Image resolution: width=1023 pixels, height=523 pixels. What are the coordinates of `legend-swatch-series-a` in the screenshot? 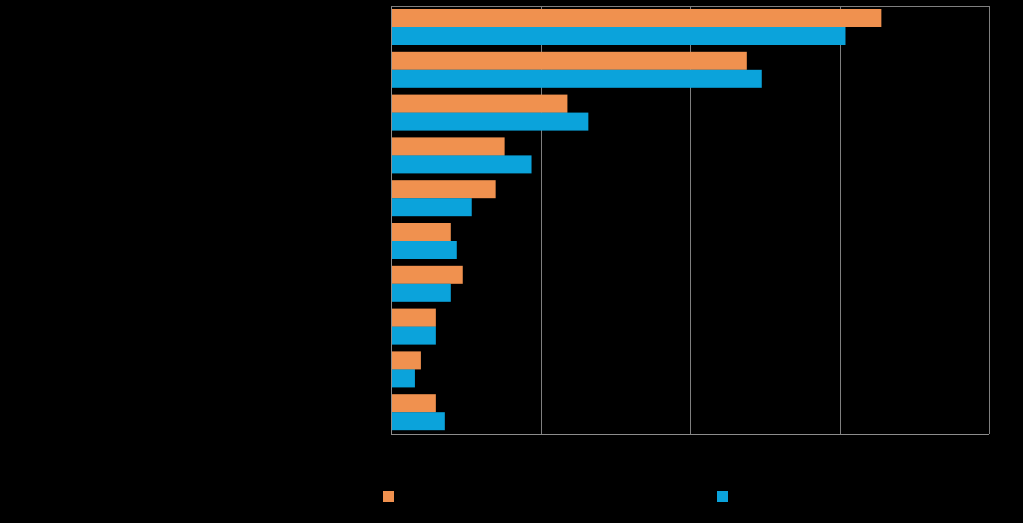 It's located at (388, 496).